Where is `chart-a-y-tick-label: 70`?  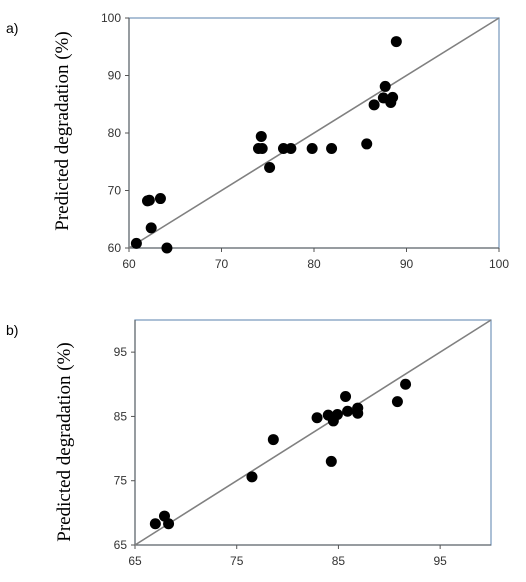 chart-a-y-tick-label: 70 is located at coordinates (115, 191).